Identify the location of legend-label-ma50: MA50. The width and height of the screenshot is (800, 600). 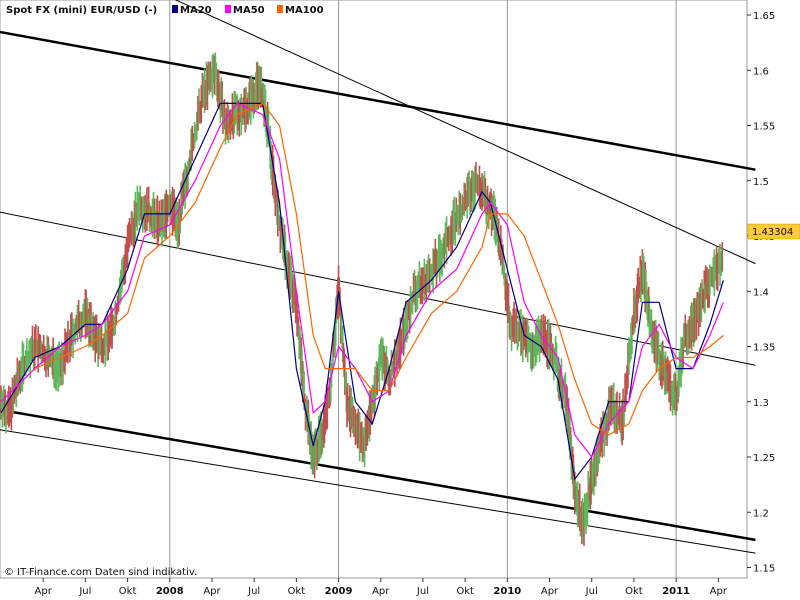
(249, 10).